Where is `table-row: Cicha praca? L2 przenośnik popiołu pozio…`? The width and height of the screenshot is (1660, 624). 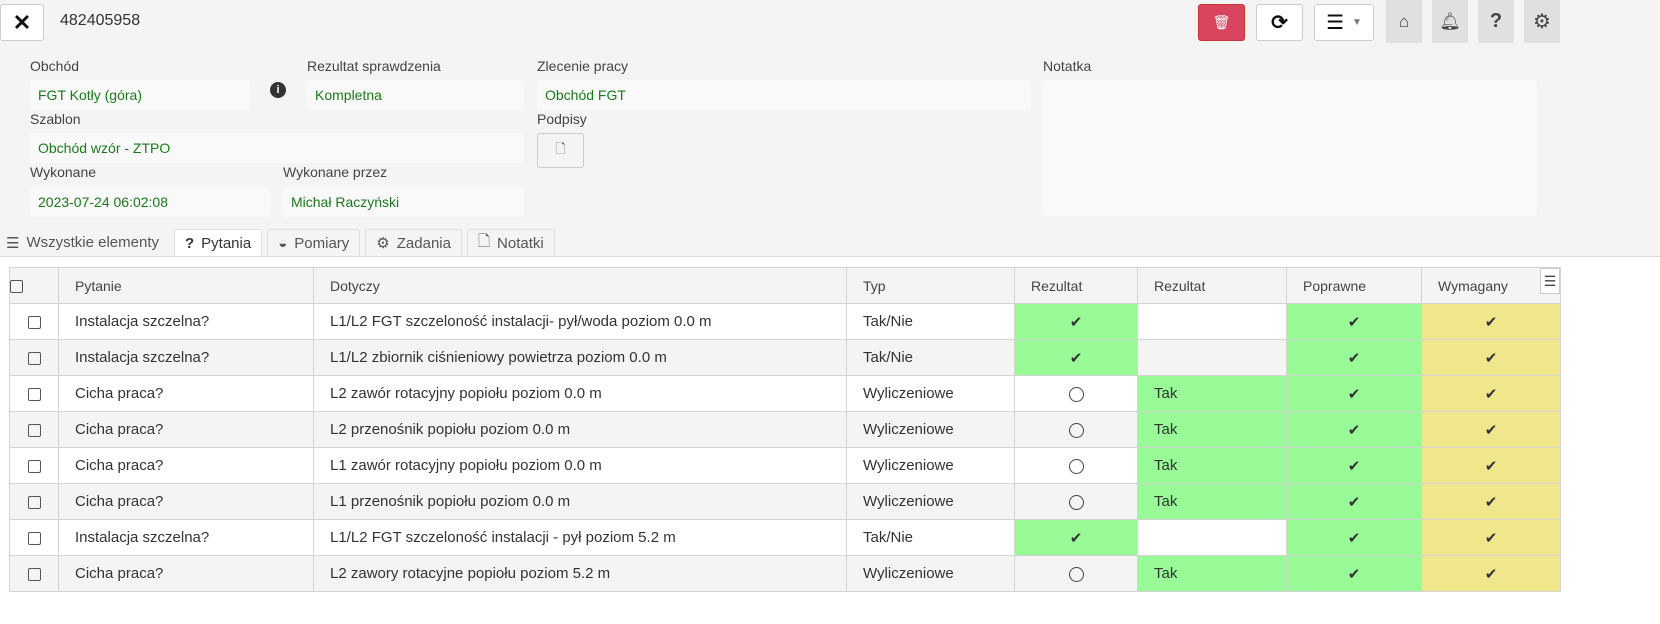 table-row: Cicha praca? L2 przenośnik popiołu pozio… is located at coordinates (785, 429).